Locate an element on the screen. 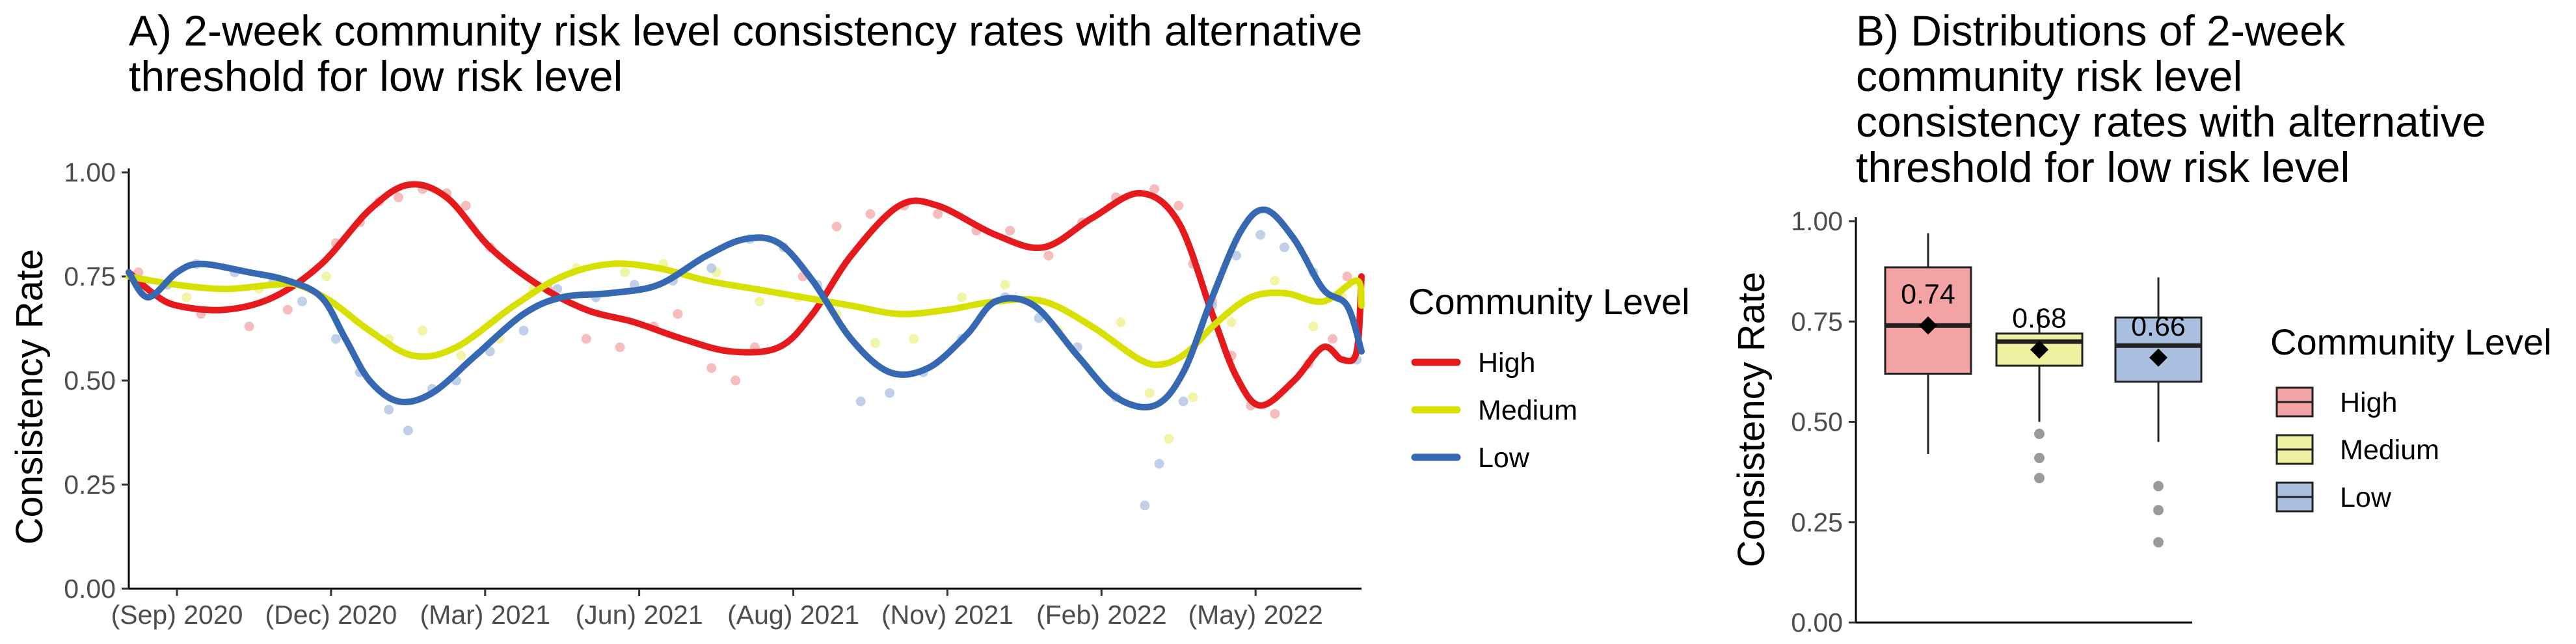 The width and height of the screenshot is (2576, 644). x-tick-label: (Nov) 2021 is located at coordinates (947, 615).